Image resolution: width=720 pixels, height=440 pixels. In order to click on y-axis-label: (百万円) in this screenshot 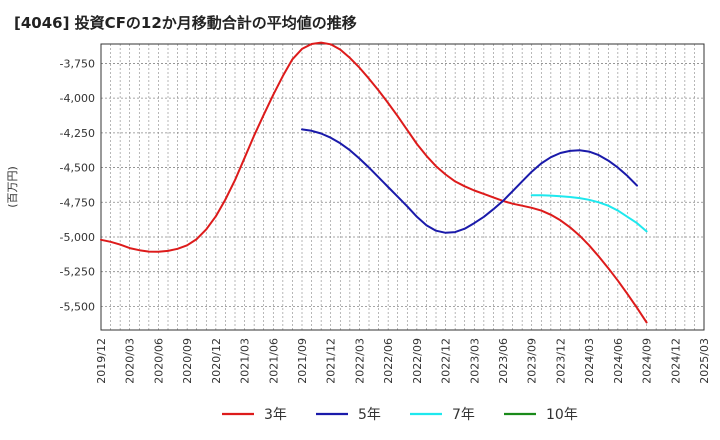, I will do `click(12, 187)`.